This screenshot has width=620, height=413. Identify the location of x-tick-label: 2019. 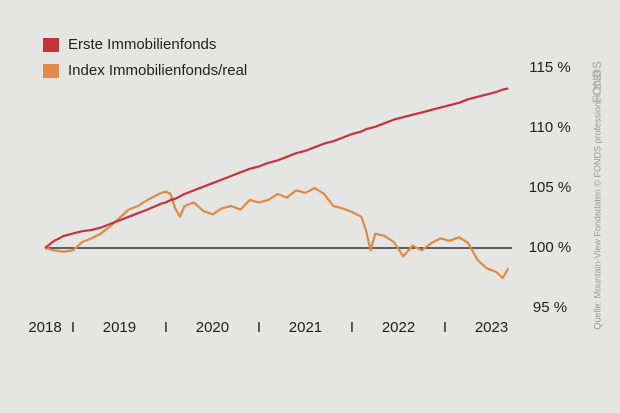
(119, 327).